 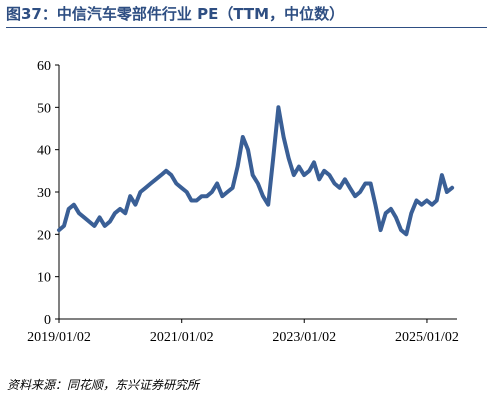 I want to click on y-tick-label: 10, so click(x=44, y=278).